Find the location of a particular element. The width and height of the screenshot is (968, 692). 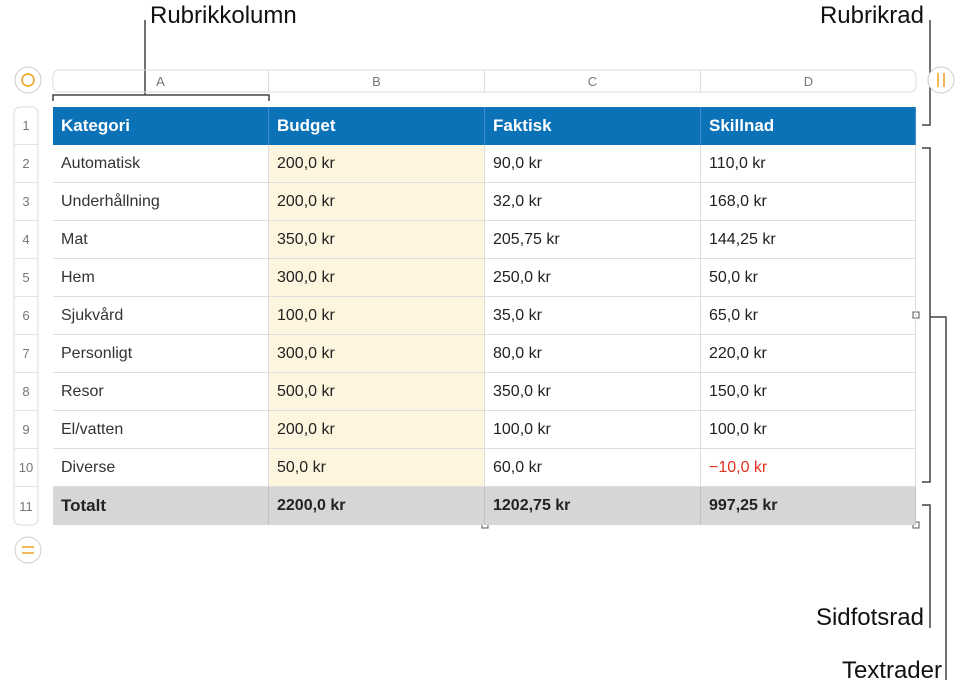

row-number: 8 is located at coordinates (26, 392).